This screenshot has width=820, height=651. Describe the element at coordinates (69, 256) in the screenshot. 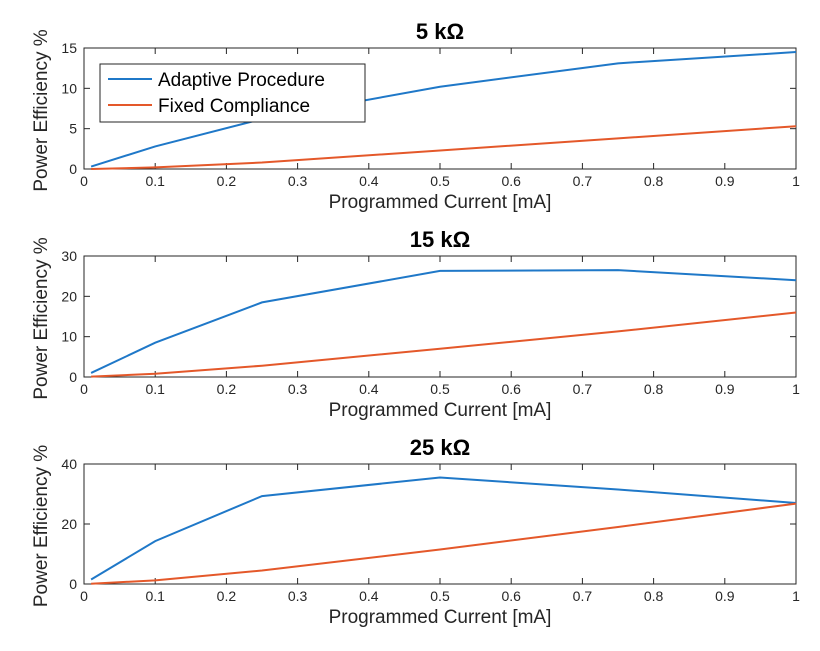

I see `y-tick-label: 30` at that location.